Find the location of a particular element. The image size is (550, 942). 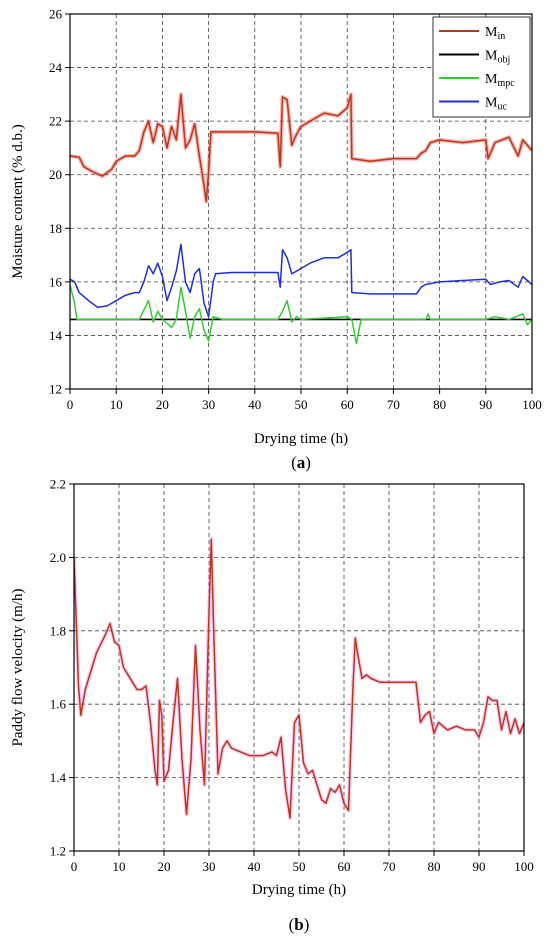

legend-label-obj: Mobj is located at coordinates (497, 57).